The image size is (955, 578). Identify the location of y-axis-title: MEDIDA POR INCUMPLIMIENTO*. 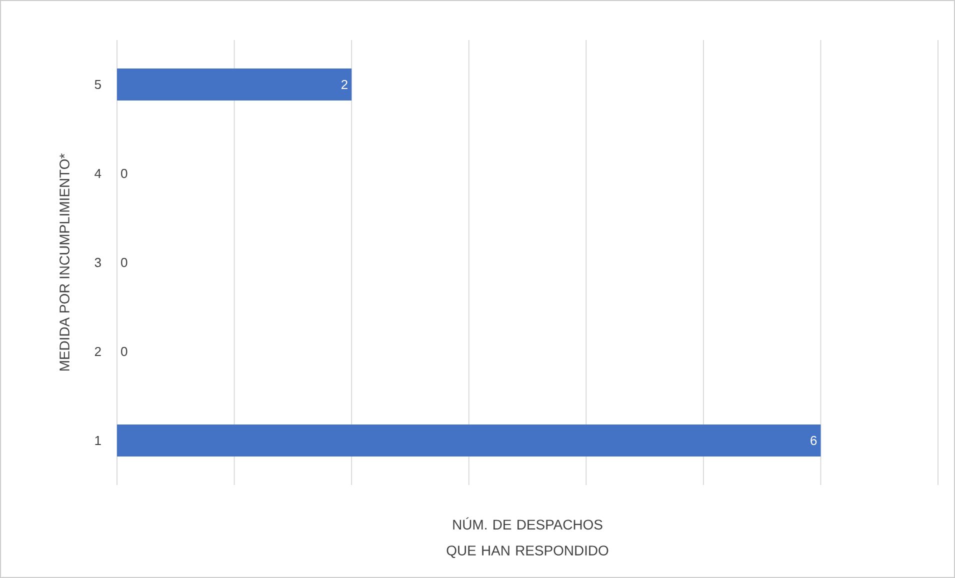
(65, 262).